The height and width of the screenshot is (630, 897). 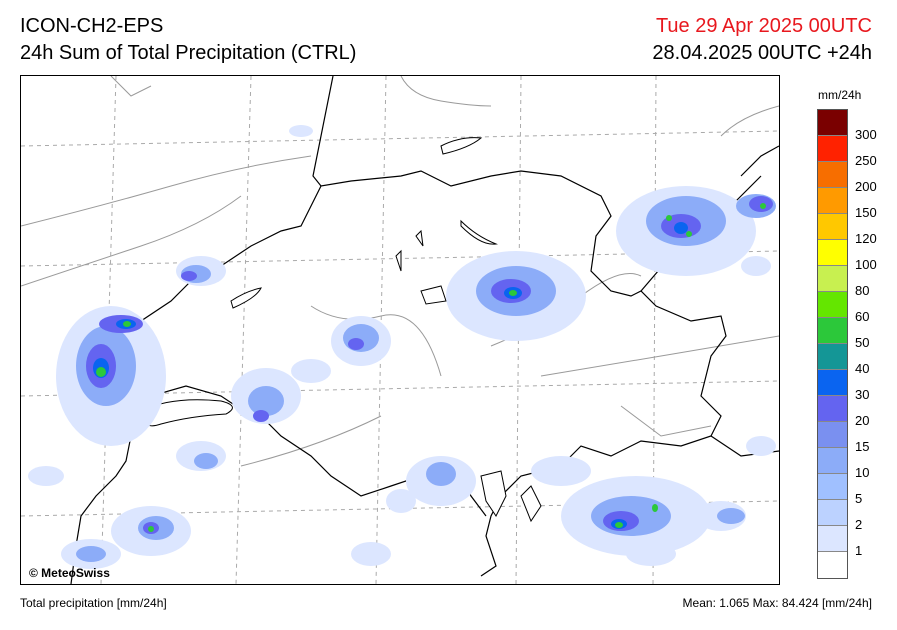 What do you see at coordinates (762, 53) in the screenshot?
I see `run-info: 28.04.2025 00UTC +24h` at bounding box center [762, 53].